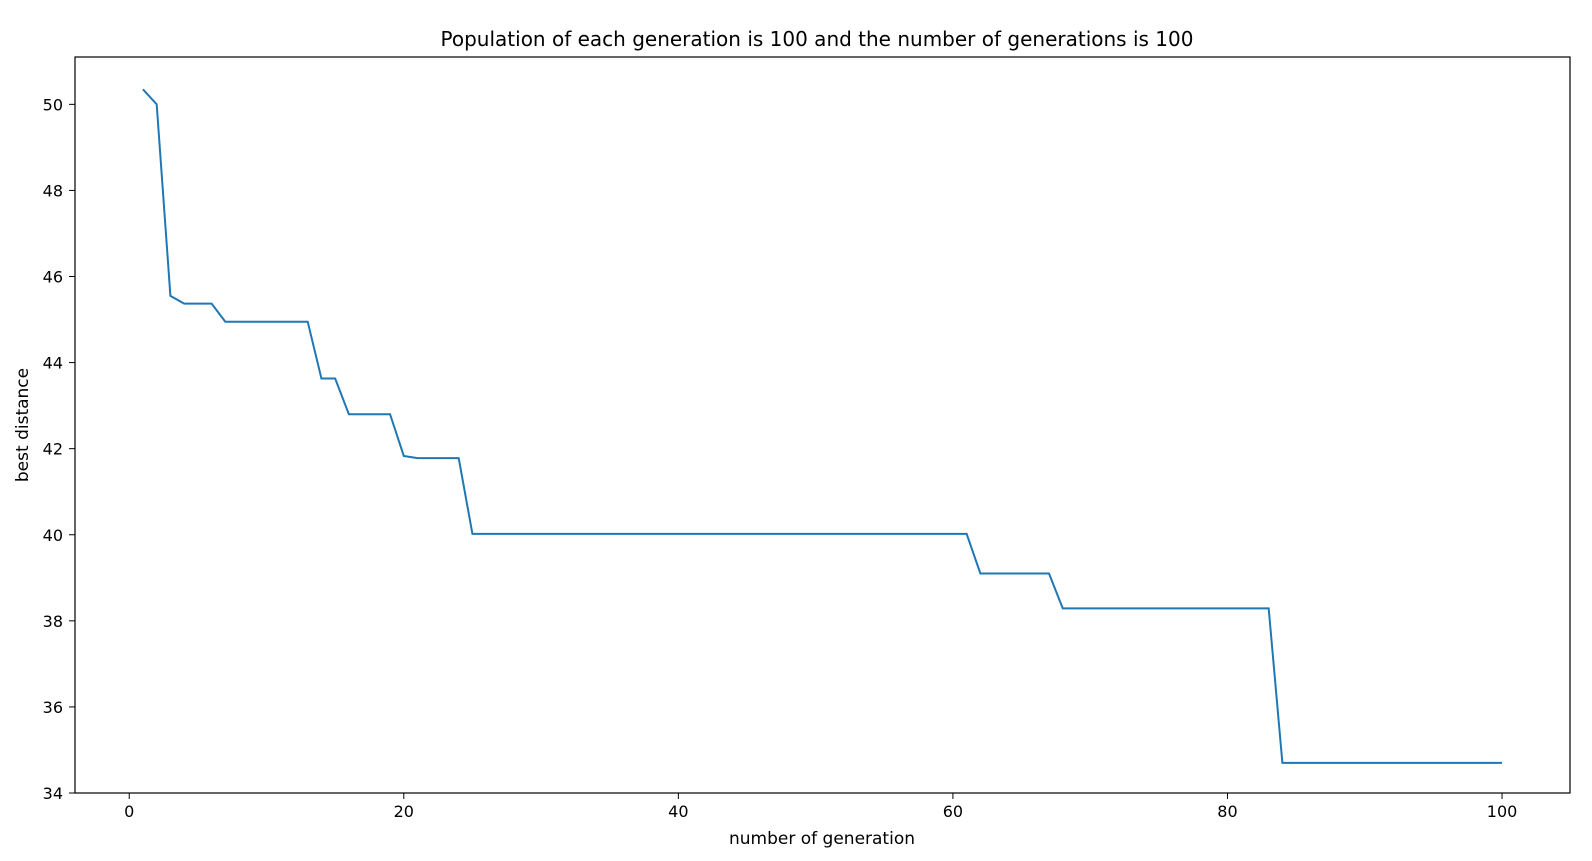 Image resolution: width=1592 pixels, height=861 pixels. I want to click on x-tick-label: 0, so click(129, 811).